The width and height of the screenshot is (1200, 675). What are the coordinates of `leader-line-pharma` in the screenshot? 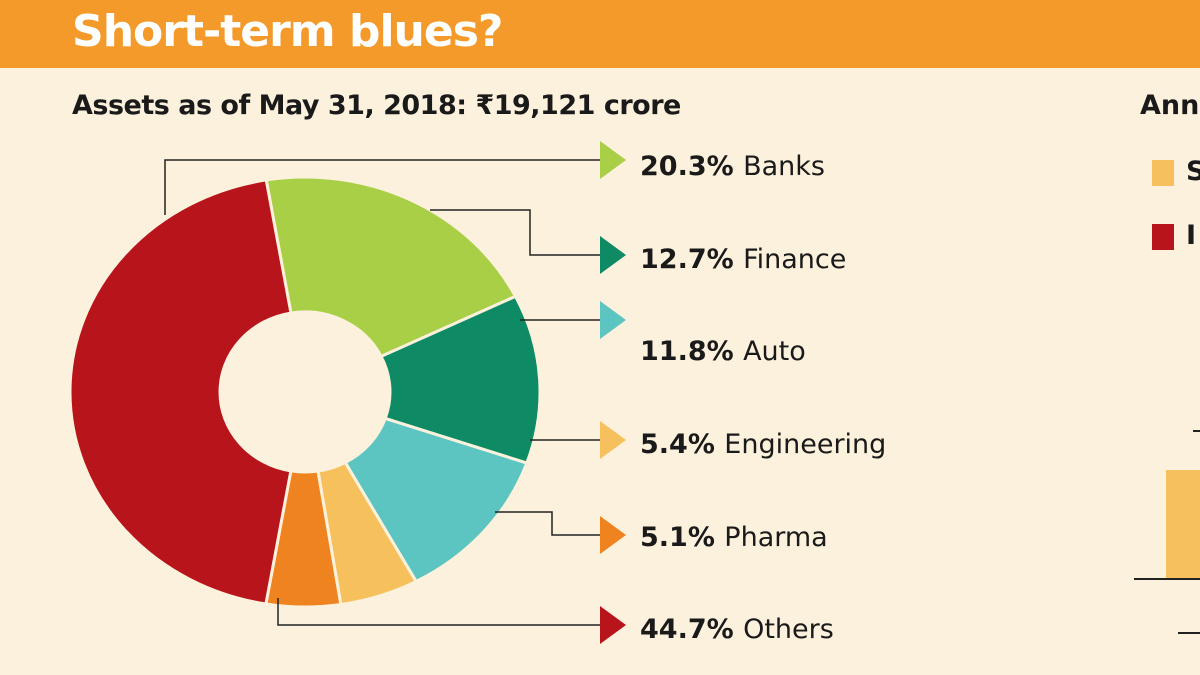 It's located at (547, 523).